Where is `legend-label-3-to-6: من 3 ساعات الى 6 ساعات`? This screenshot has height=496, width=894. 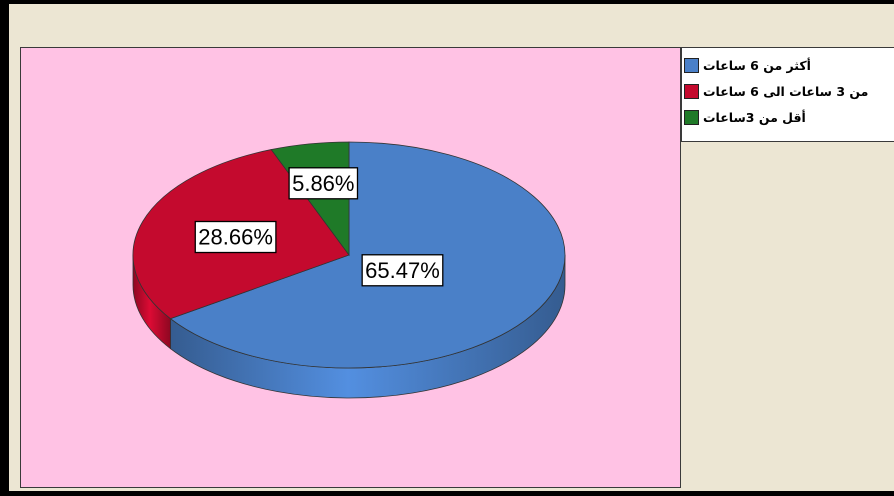
legend-label-3-to-6: من 3 ساعات الى 6 ساعات is located at coordinates (786, 91).